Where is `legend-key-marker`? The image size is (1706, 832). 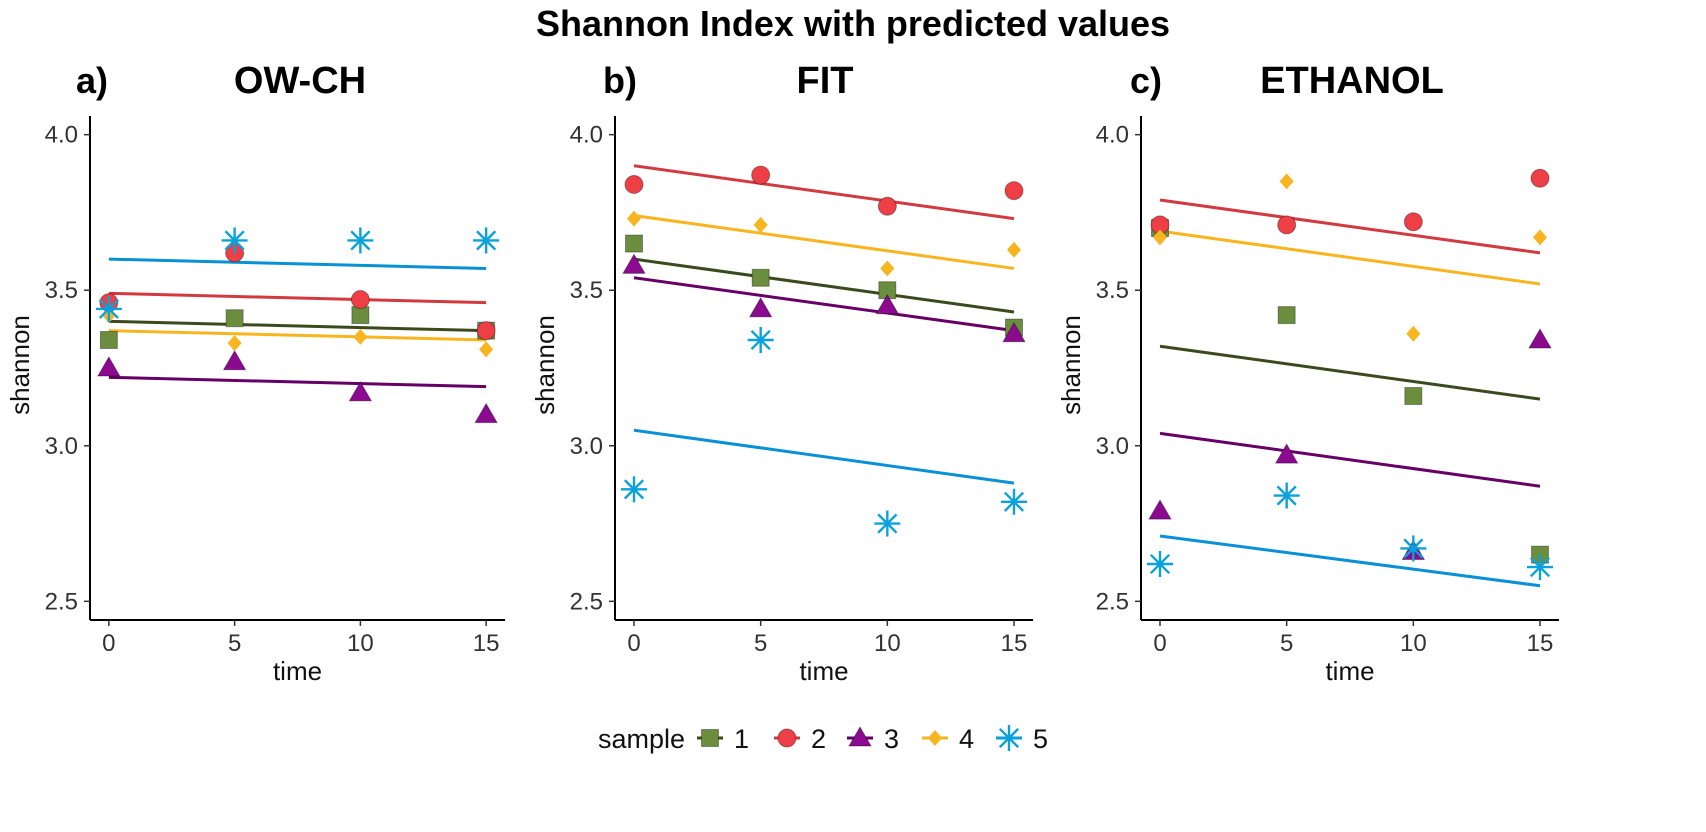
legend-key-marker is located at coordinates (860, 736).